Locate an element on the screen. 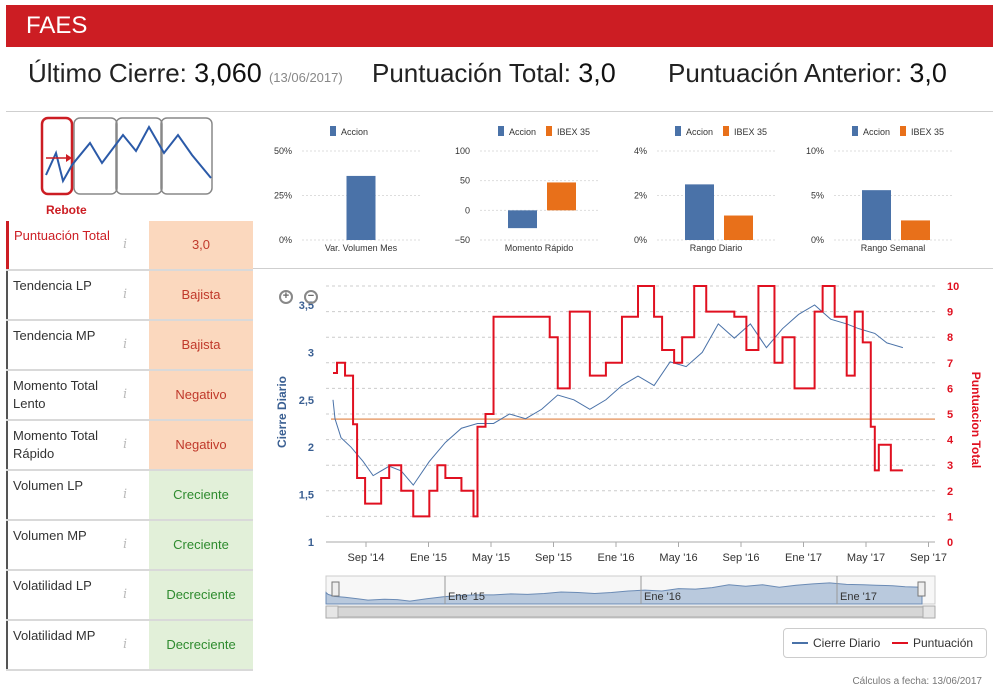  indicator-name: Momento Total Lento is located at coordinates (61, 395).